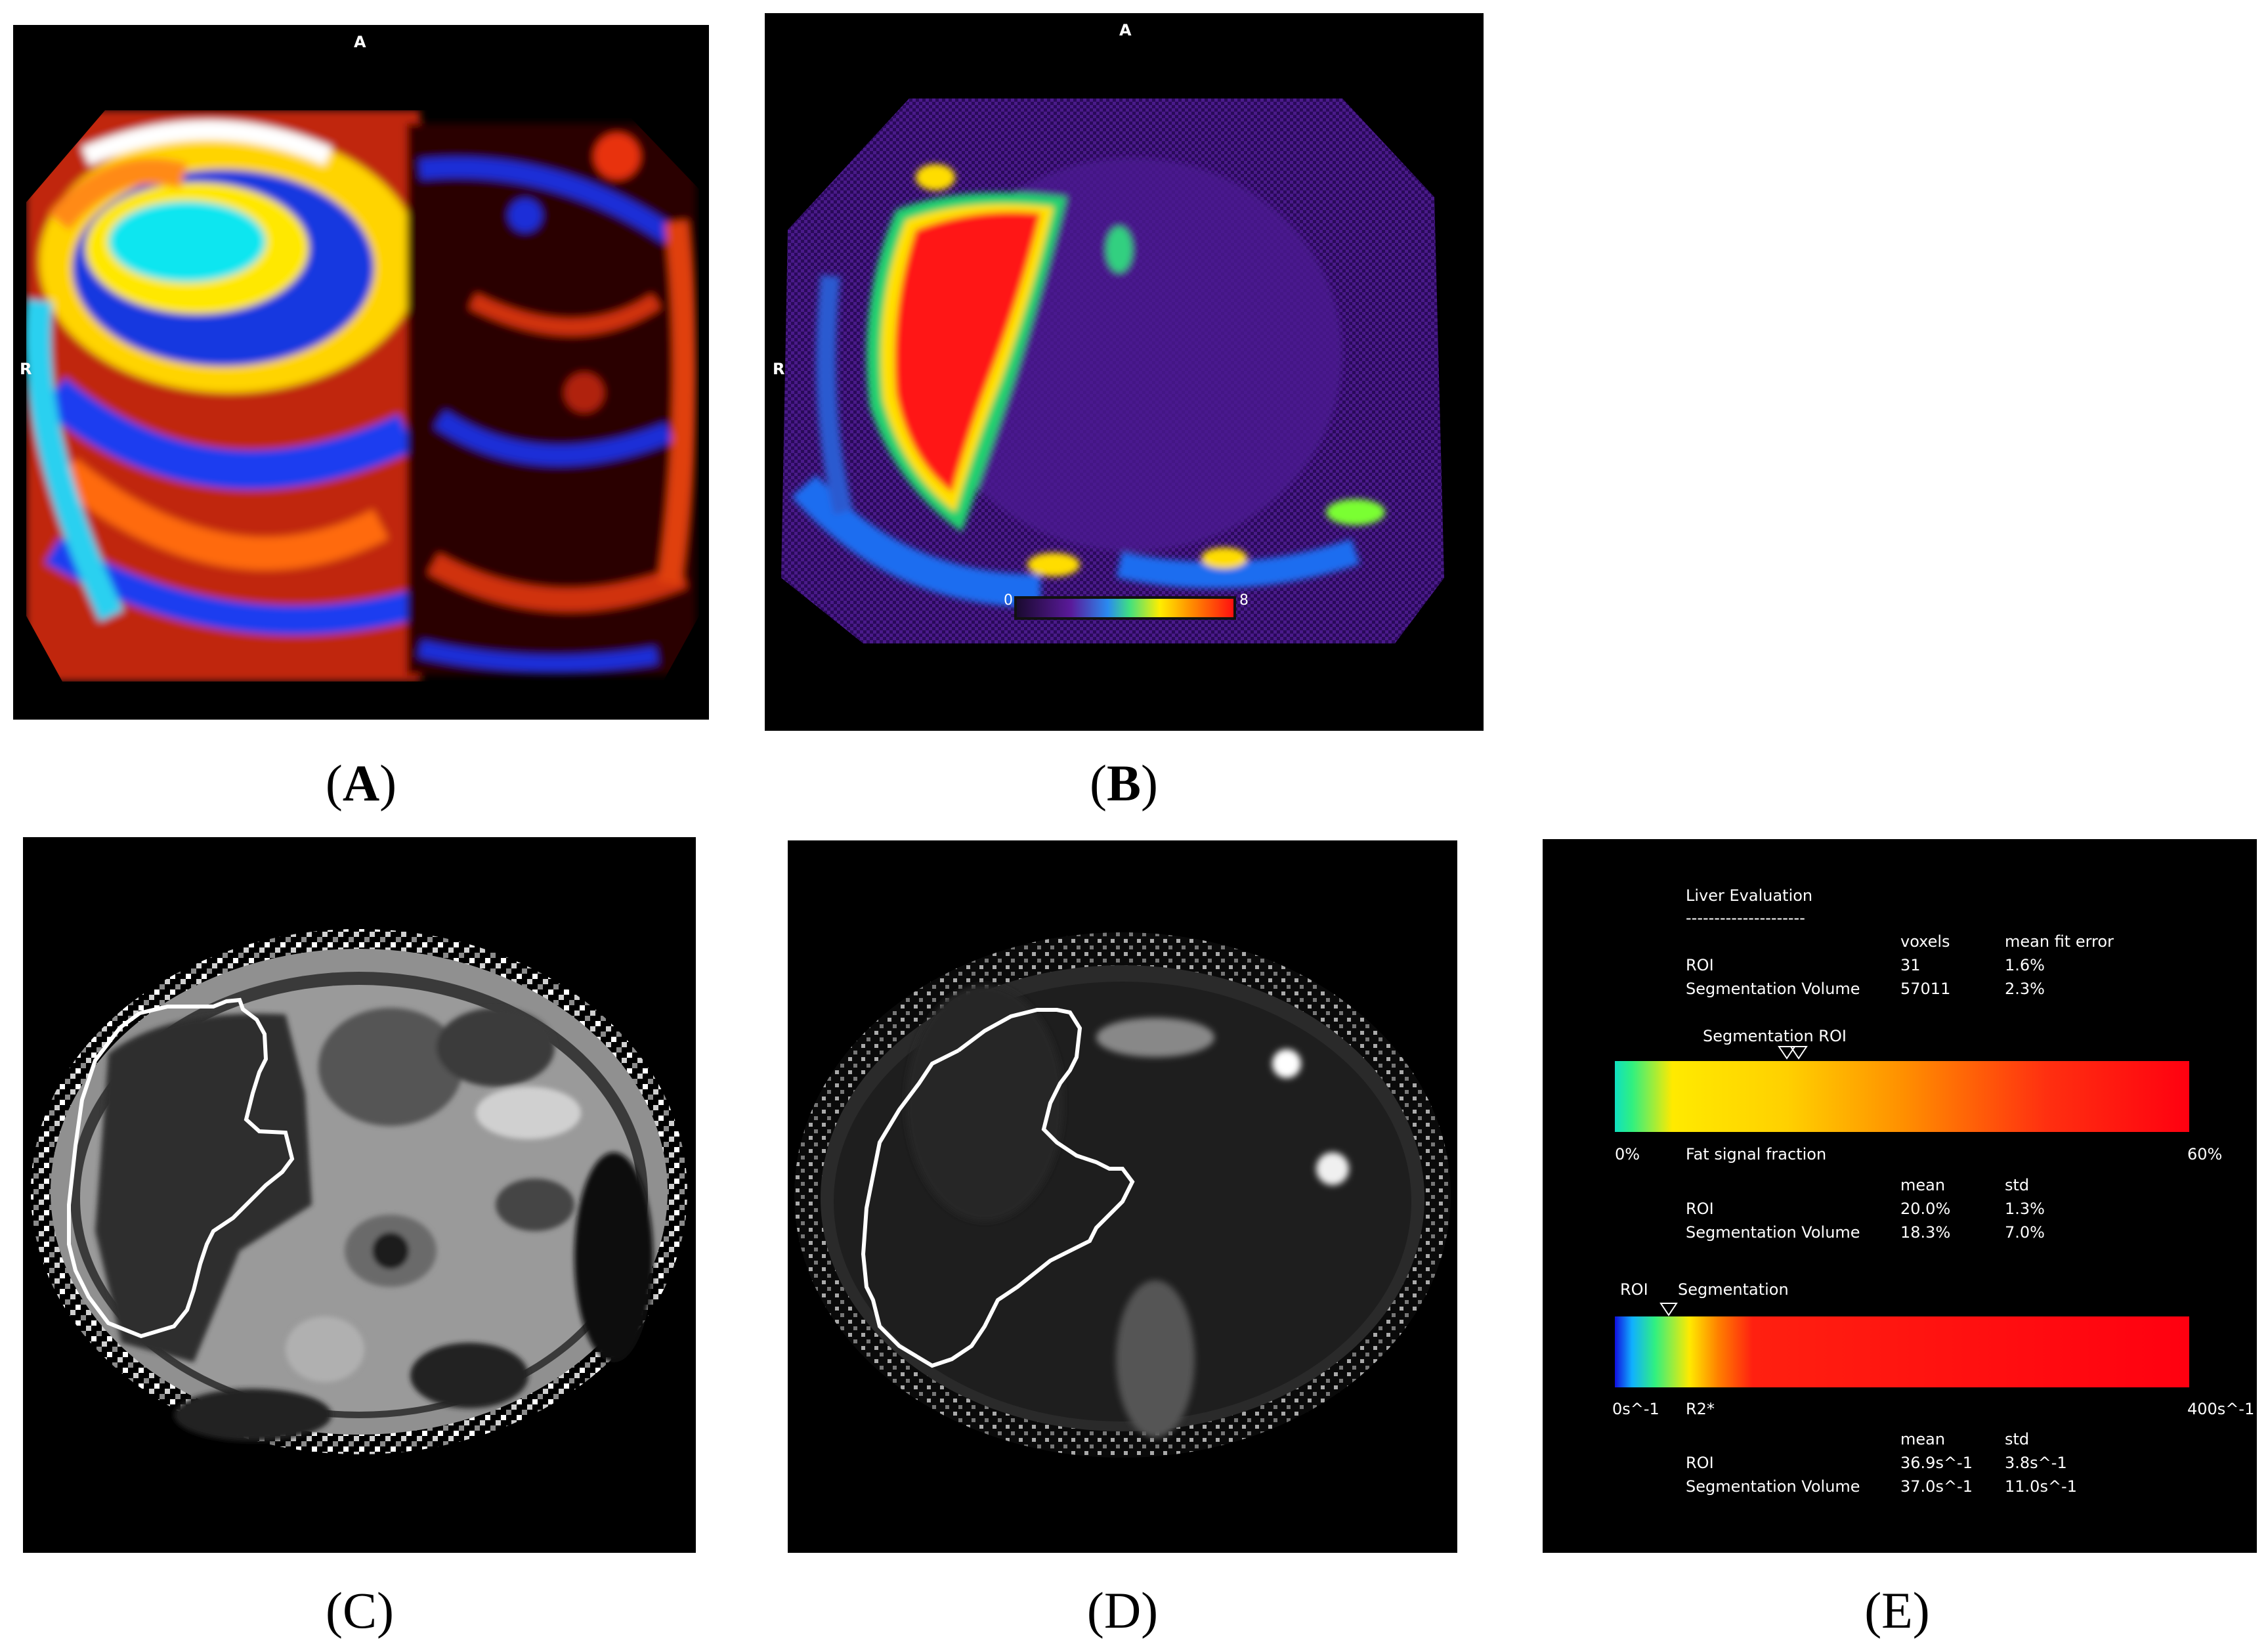 The height and width of the screenshot is (1650, 2268). I want to click on fat-table-cell: 7.0%, so click(2025, 1232).